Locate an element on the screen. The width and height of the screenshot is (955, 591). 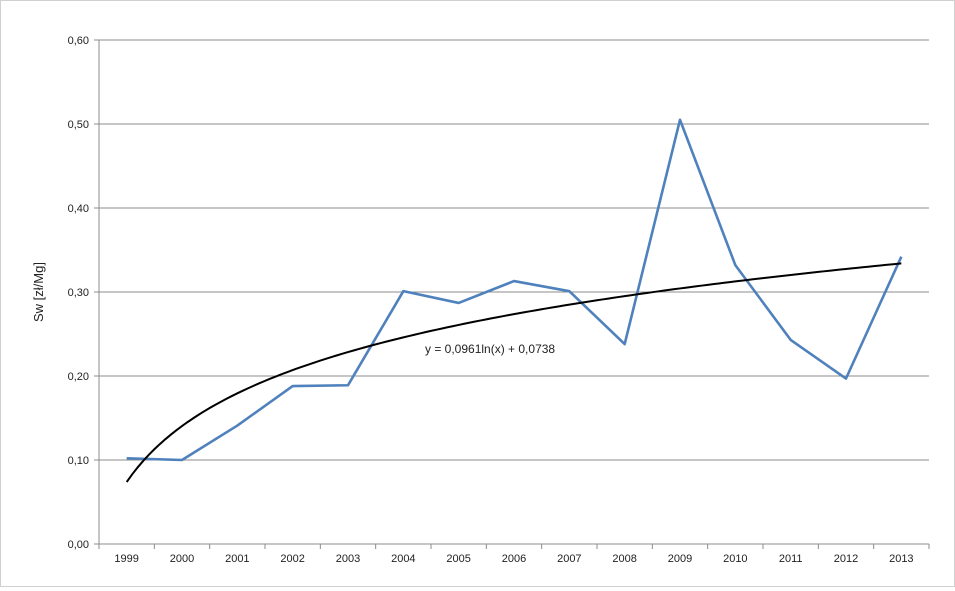
y-tick-label: 0,50 is located at coordinates (78, 125).